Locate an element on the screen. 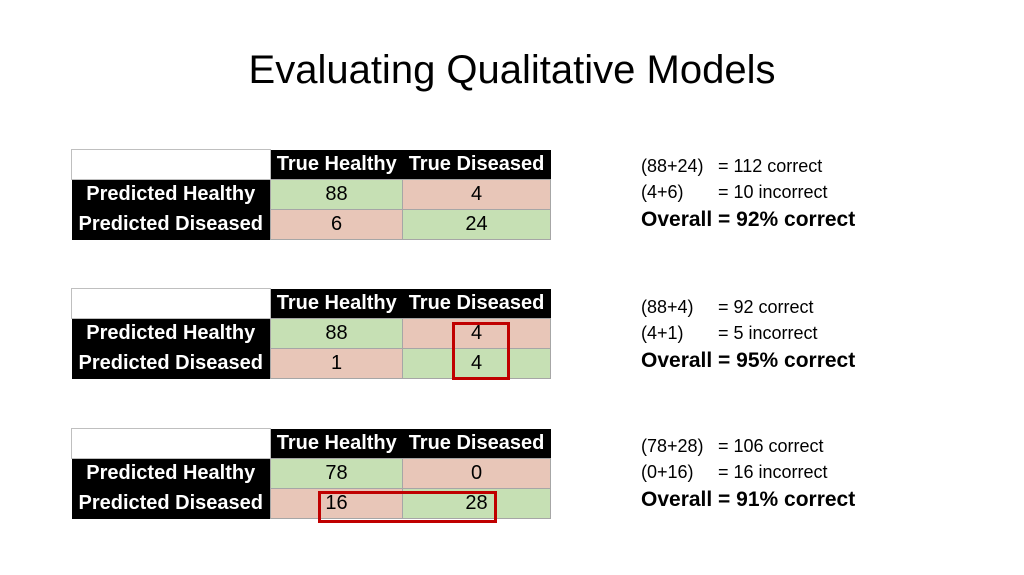 The width and height of the screenshot is (1024, 575). correct-line: (88+24) = 112 correct is located at coordinates (748, 166).